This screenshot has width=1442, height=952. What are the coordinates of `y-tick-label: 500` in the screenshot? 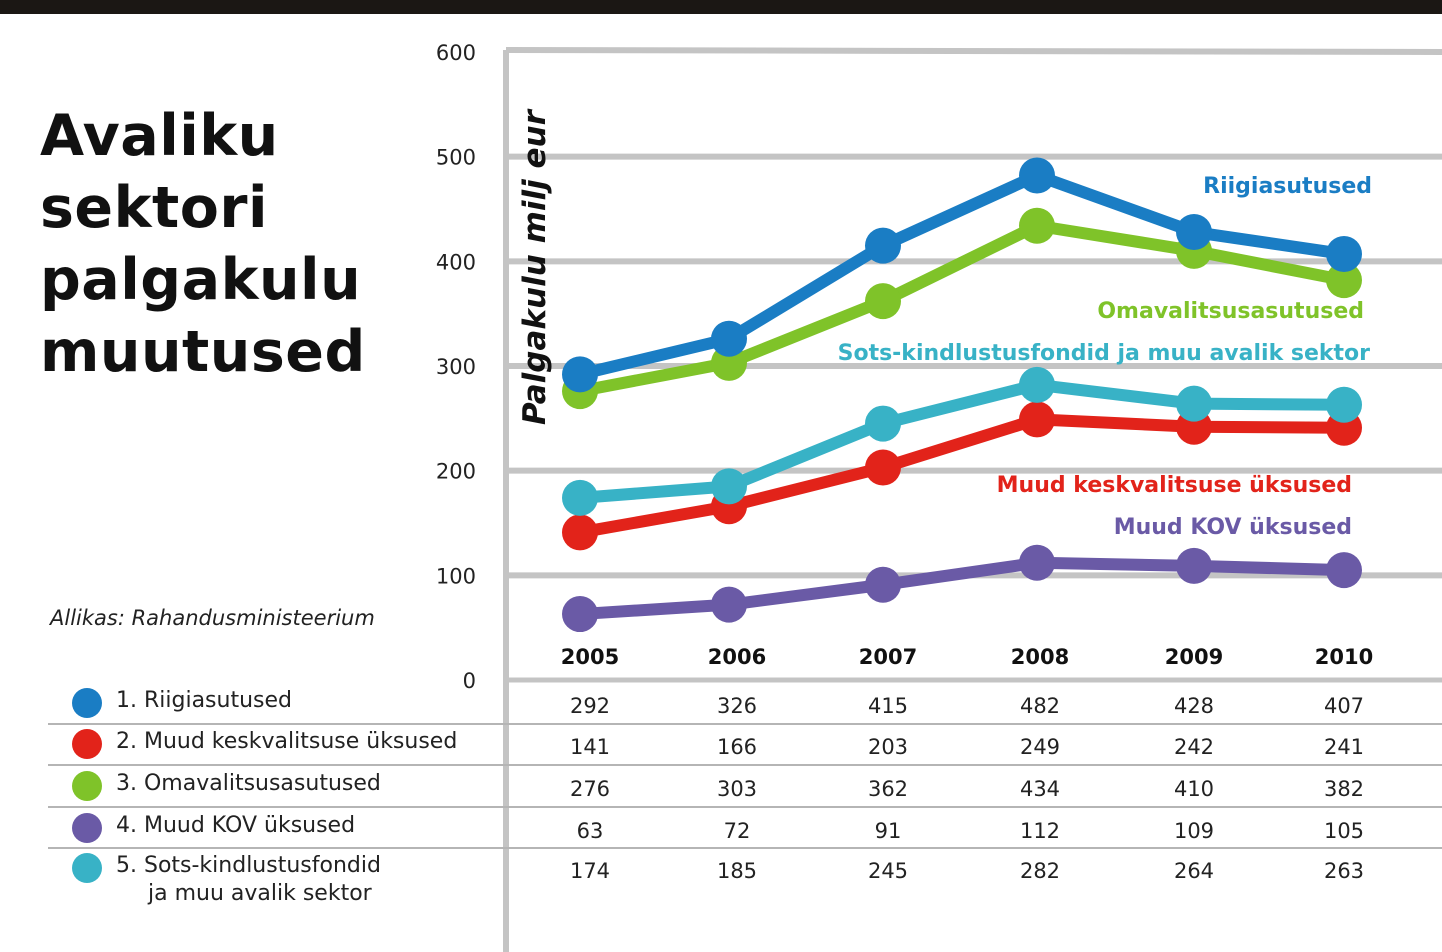 It's located at (456, 158).